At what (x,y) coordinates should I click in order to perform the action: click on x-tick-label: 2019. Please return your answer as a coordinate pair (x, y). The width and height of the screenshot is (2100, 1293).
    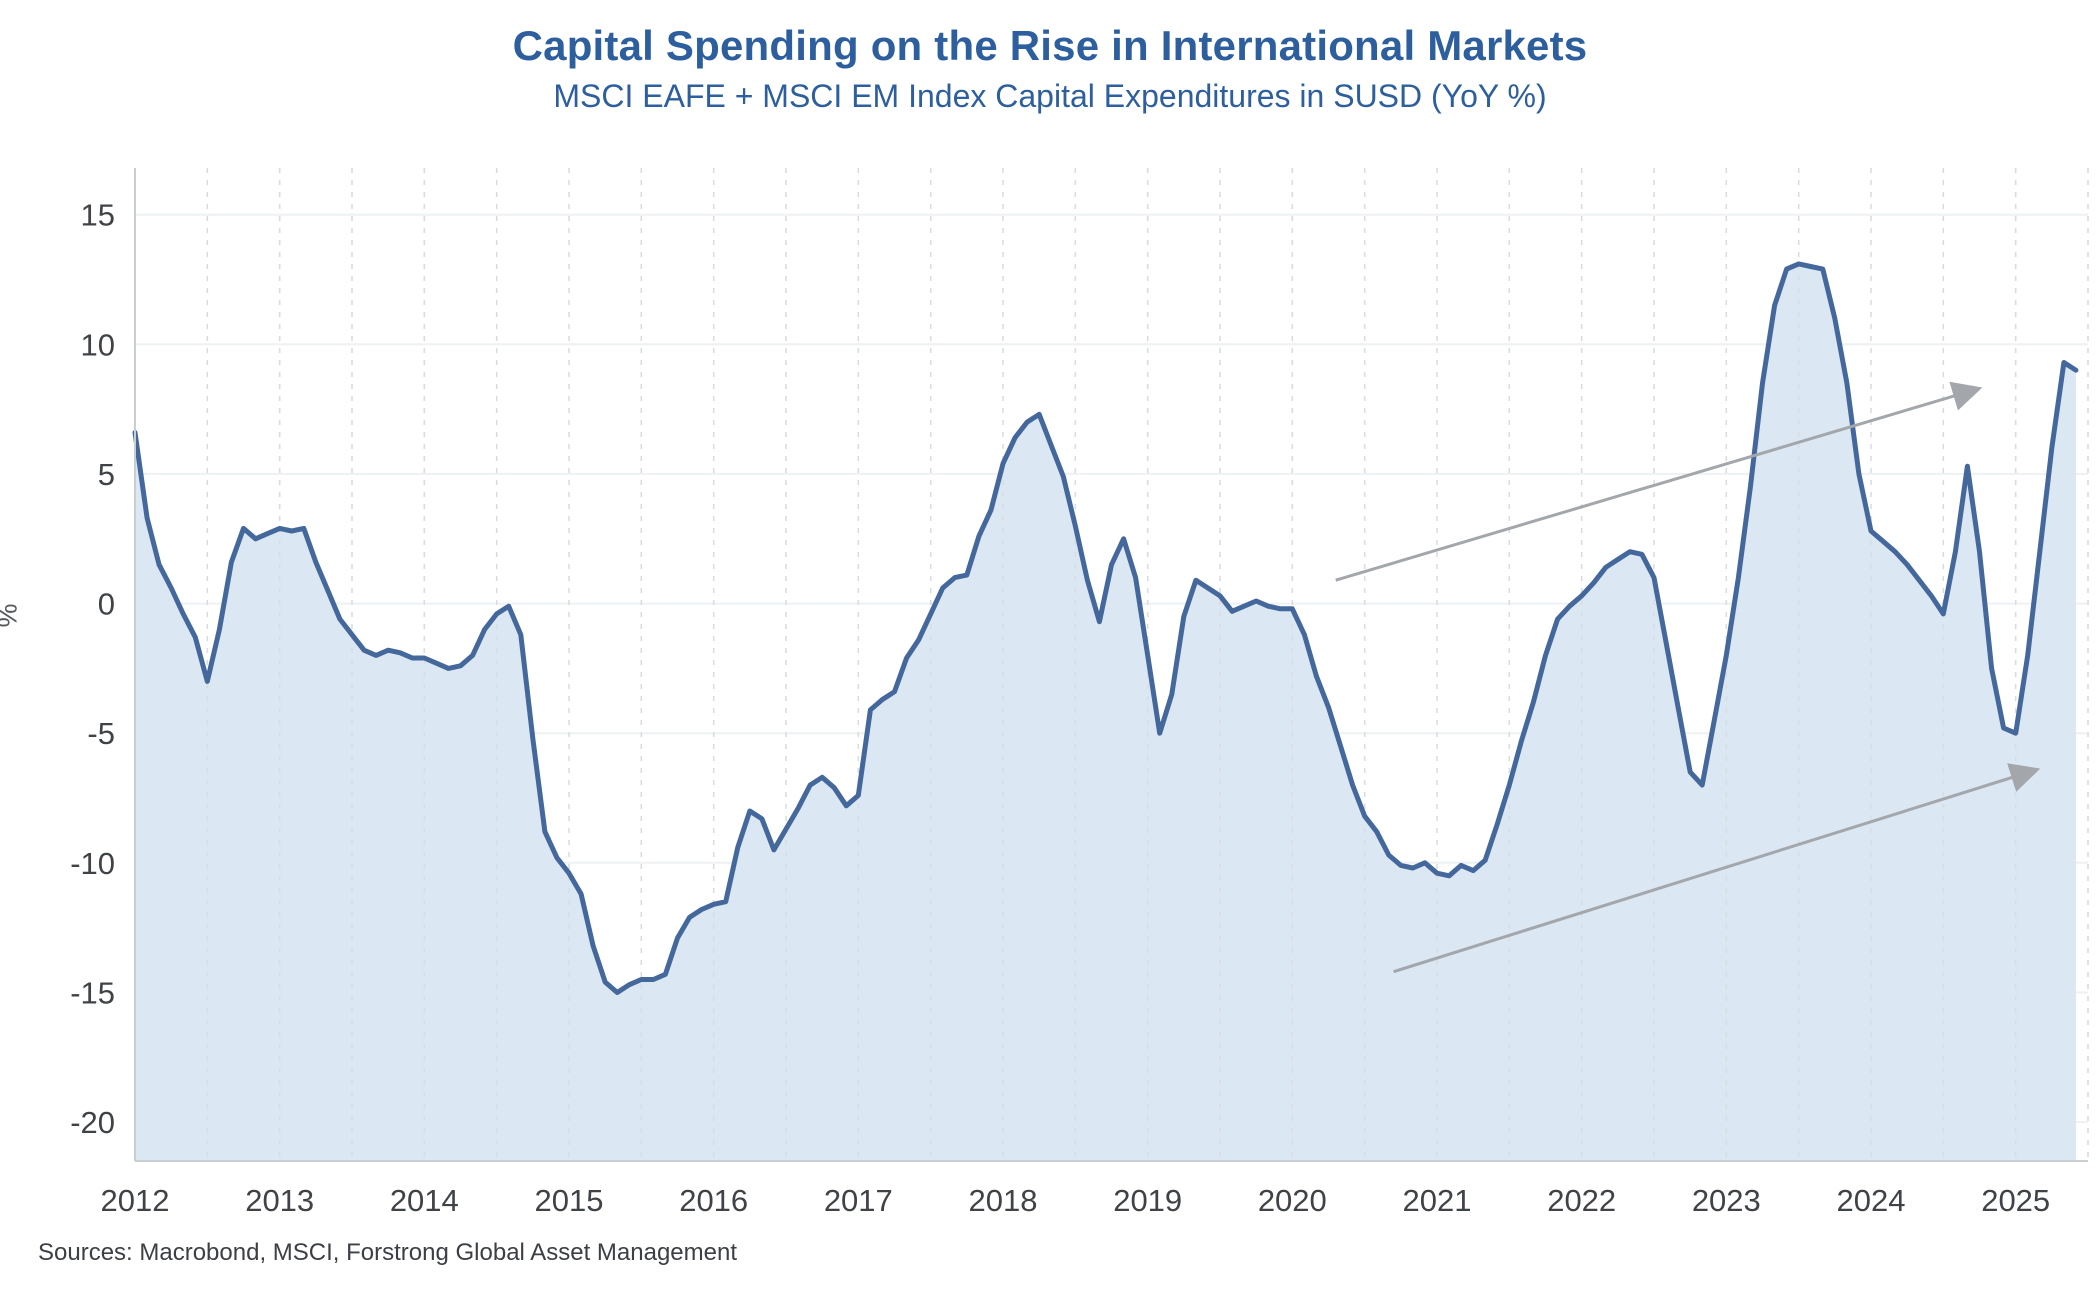
    Looking at the image, I should click on (1147, 1200).